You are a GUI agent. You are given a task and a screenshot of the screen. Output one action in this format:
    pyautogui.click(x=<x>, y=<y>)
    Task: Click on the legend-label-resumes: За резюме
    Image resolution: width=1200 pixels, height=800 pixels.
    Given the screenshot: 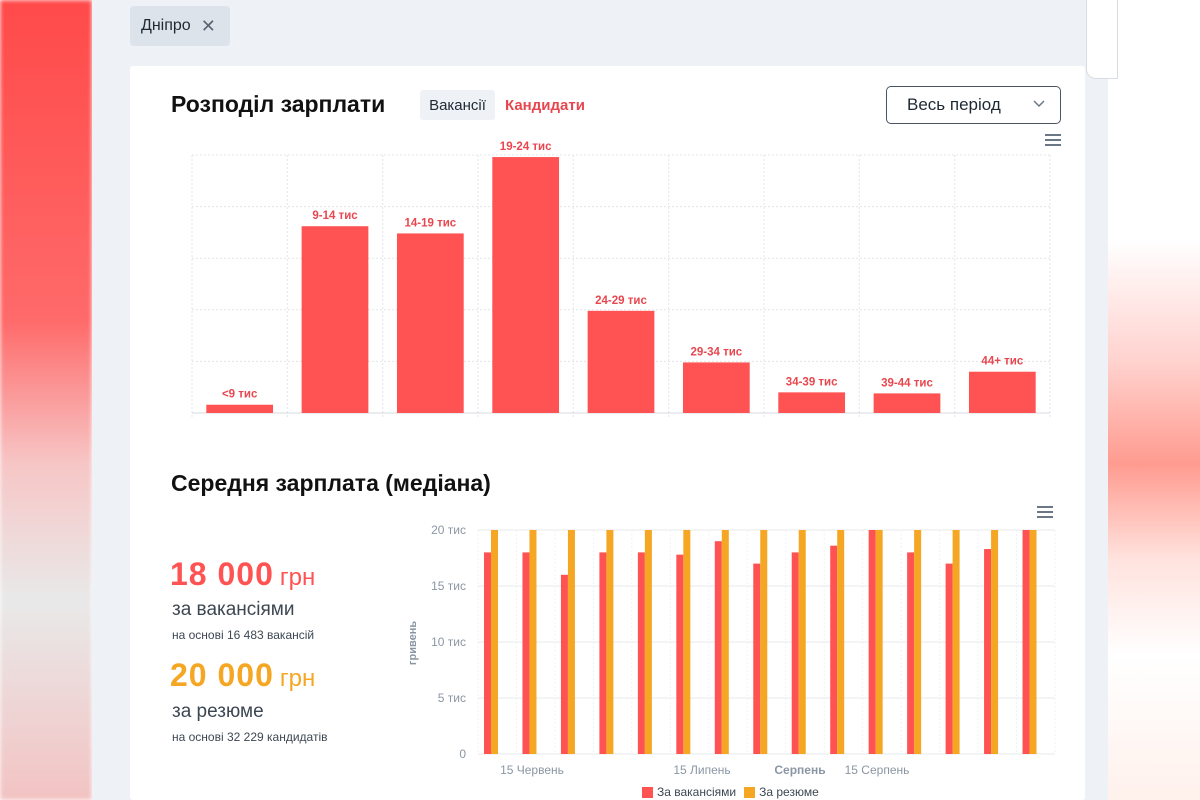 What is the action you would take?
    pyautogui.click(x=789, y=792)
    